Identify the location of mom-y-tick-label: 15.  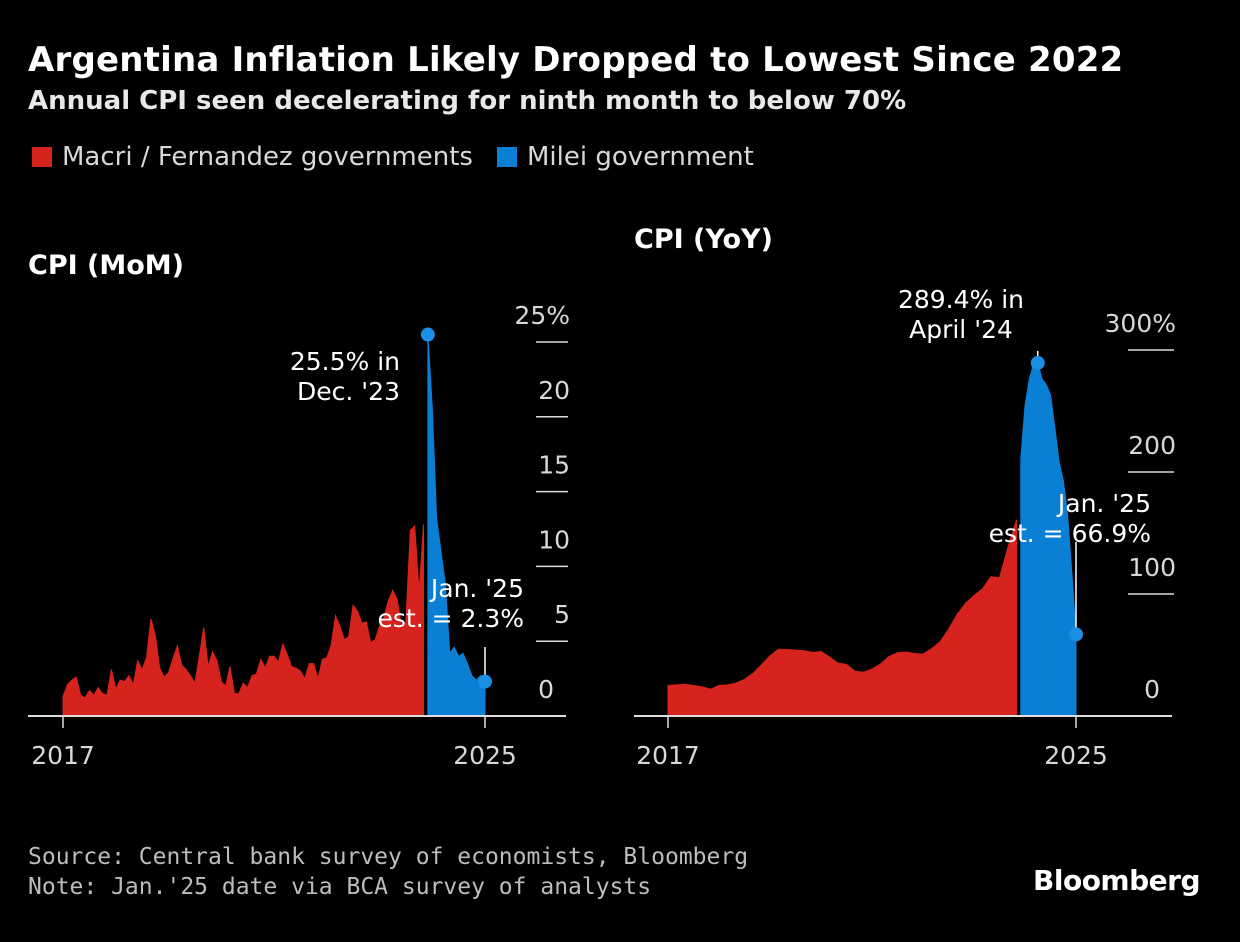
(554, 465).